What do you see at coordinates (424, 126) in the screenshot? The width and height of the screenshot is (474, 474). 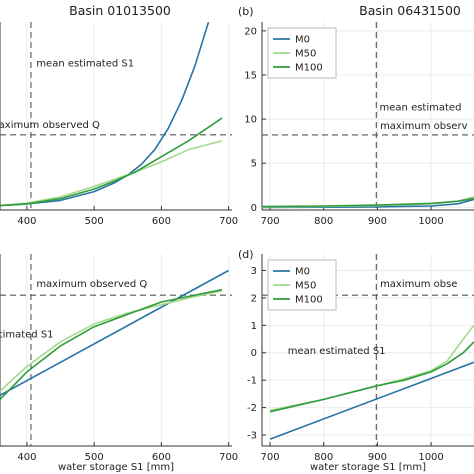 I see `annotation-maximum-observed-q: maximum observ` at bounding box center [424, 126].